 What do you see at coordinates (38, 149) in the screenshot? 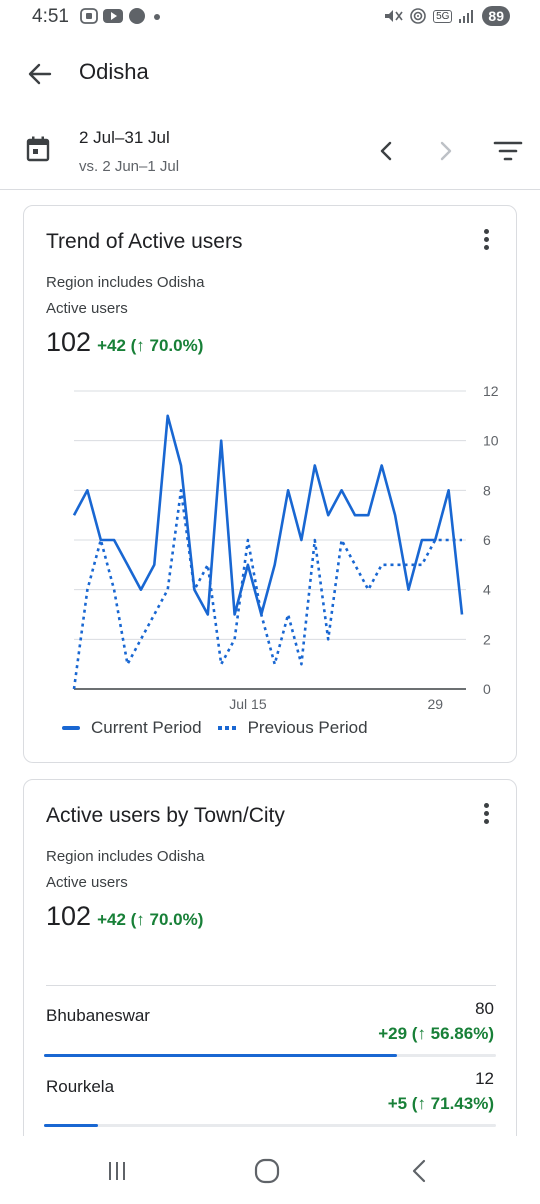
I see `calendar-icon` at bounding box center [38, 149].